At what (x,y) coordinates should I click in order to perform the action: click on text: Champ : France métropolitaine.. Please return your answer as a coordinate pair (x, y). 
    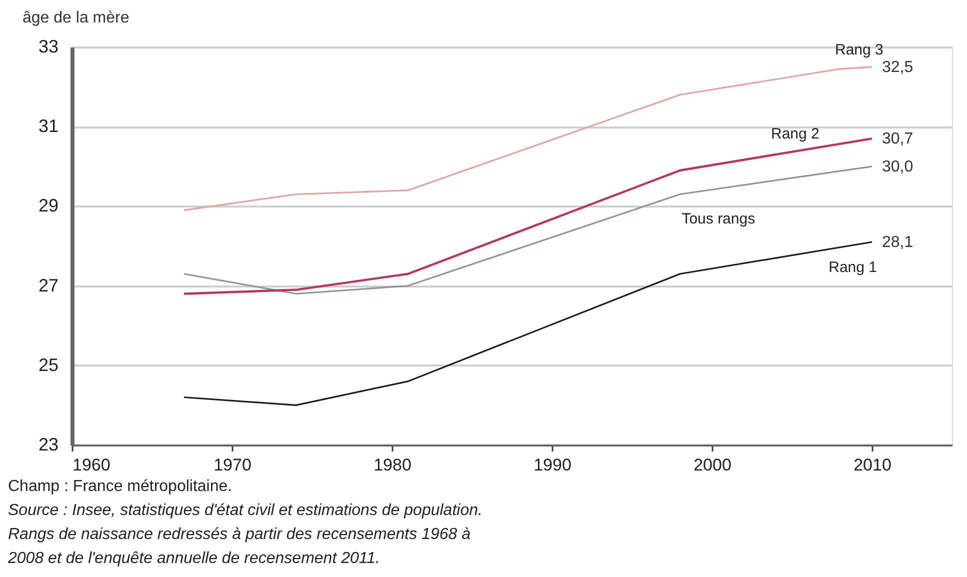
    Looking at the image, I should click on (120, 486).